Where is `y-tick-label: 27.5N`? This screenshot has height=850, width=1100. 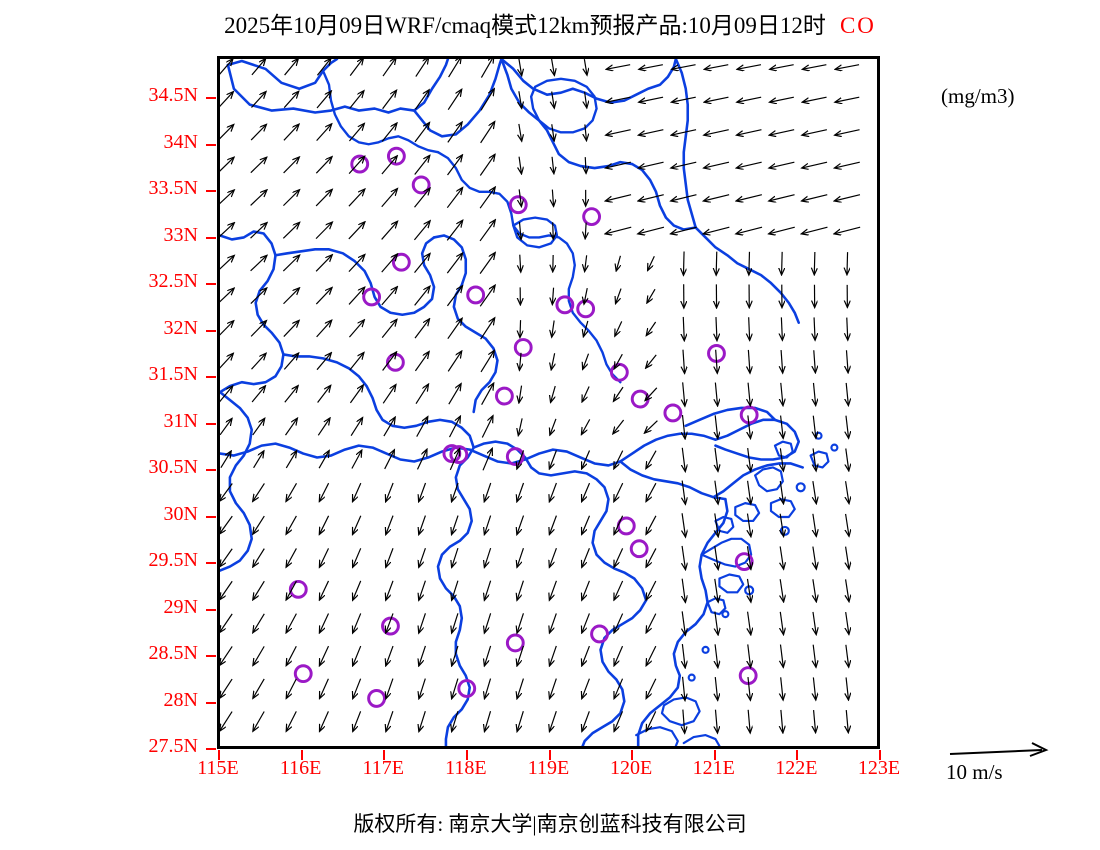 y-tick-label: 27.5N is located at coordinates (173, 746).